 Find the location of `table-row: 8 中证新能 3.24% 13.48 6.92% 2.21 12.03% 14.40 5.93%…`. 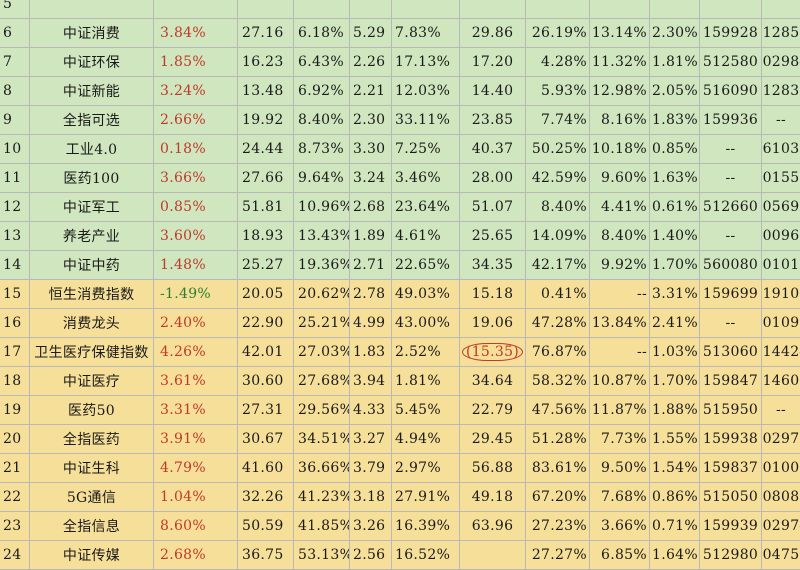

table-row: 8 中证新能 3.24% 13.48 6.92% 2.21 12.03% 14.40 5.93%… is located at coordinates (400, 91).